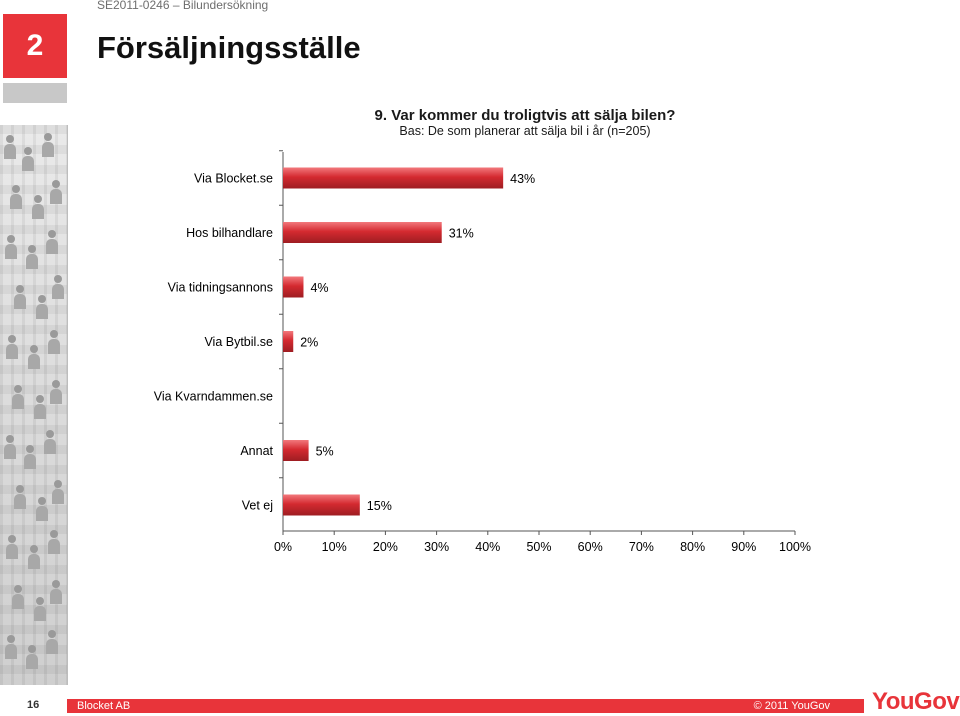 Image resolution: width=960 pixels, height=716 pixels. I want to click on x-tick-label: 60%, so click(590, 547).